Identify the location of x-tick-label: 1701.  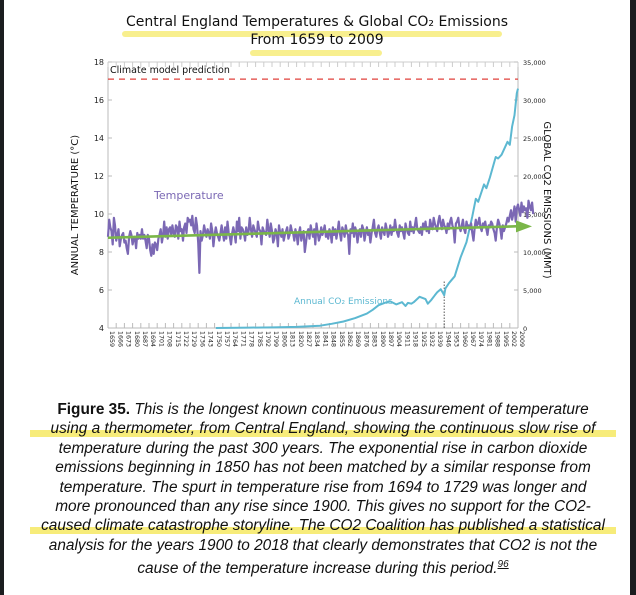
(160, 339).